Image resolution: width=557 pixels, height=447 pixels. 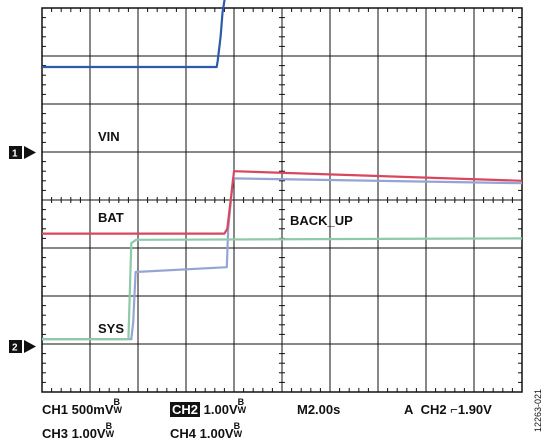 I want to click on trace-label-sys: SYS, so click(x=111, y=328).